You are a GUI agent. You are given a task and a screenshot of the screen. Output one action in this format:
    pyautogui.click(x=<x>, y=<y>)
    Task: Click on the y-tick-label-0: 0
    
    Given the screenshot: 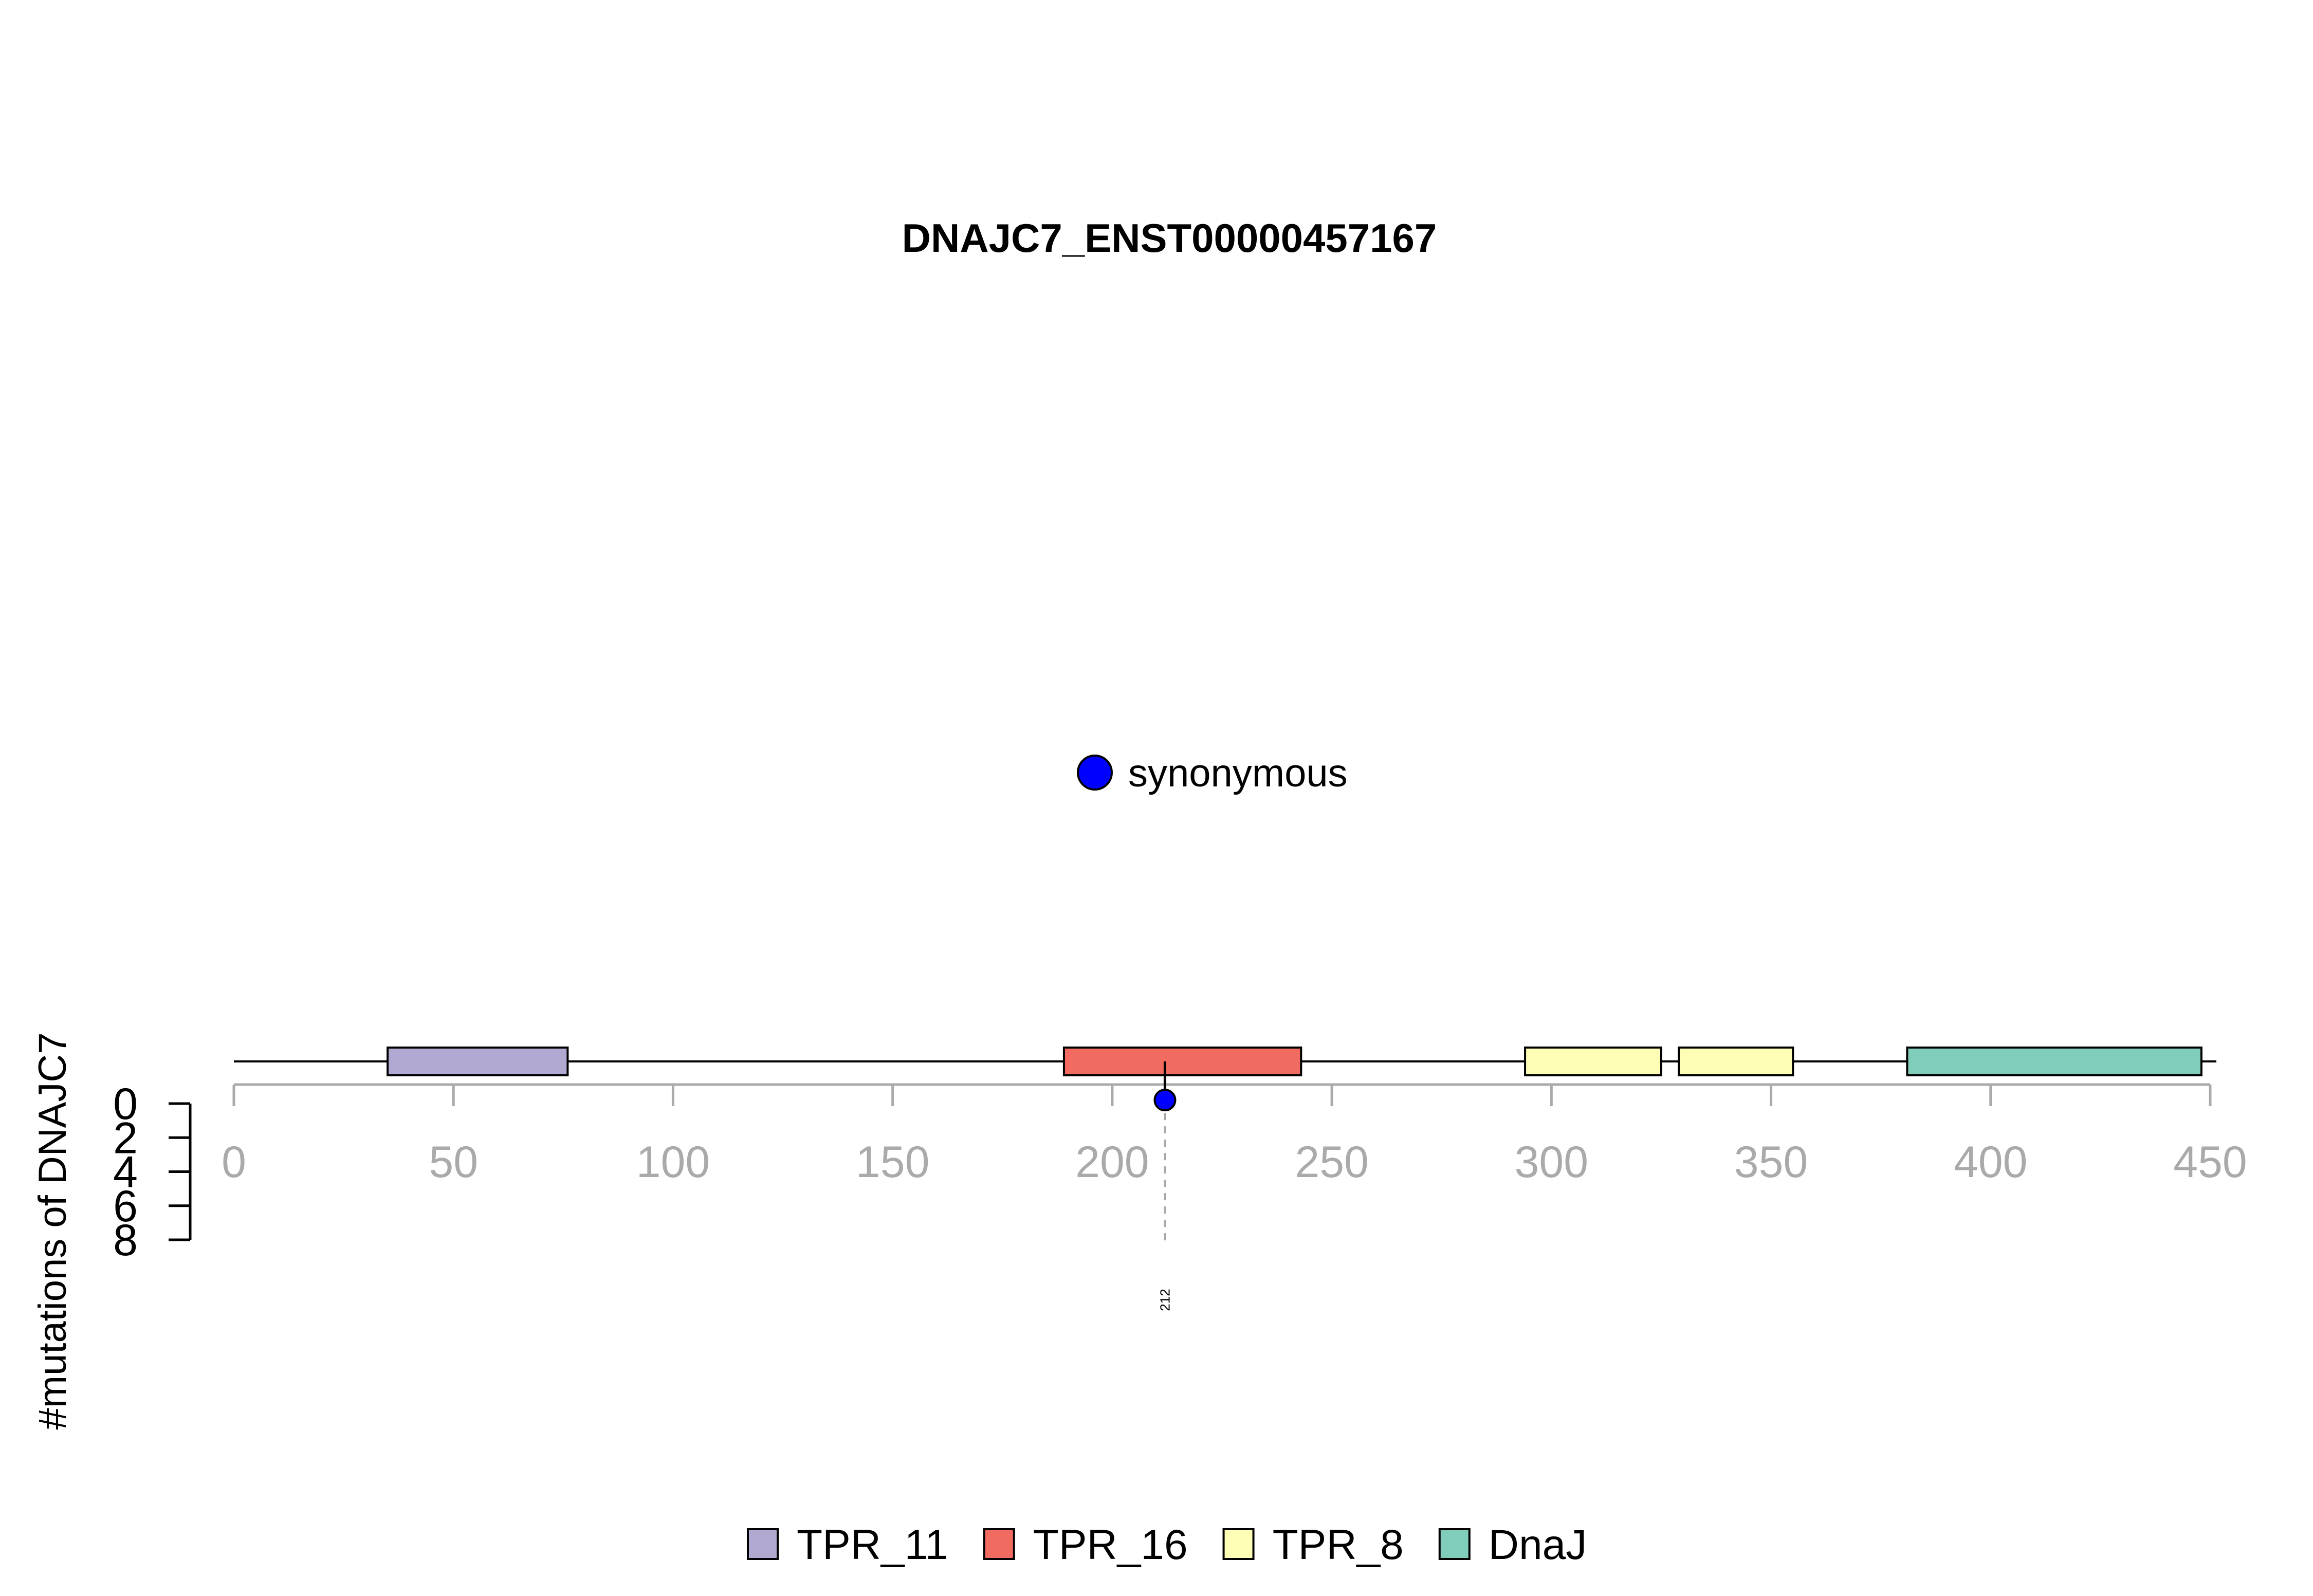 What is the action you would take?
    pyautogui.click(x=125, y=1104)
    